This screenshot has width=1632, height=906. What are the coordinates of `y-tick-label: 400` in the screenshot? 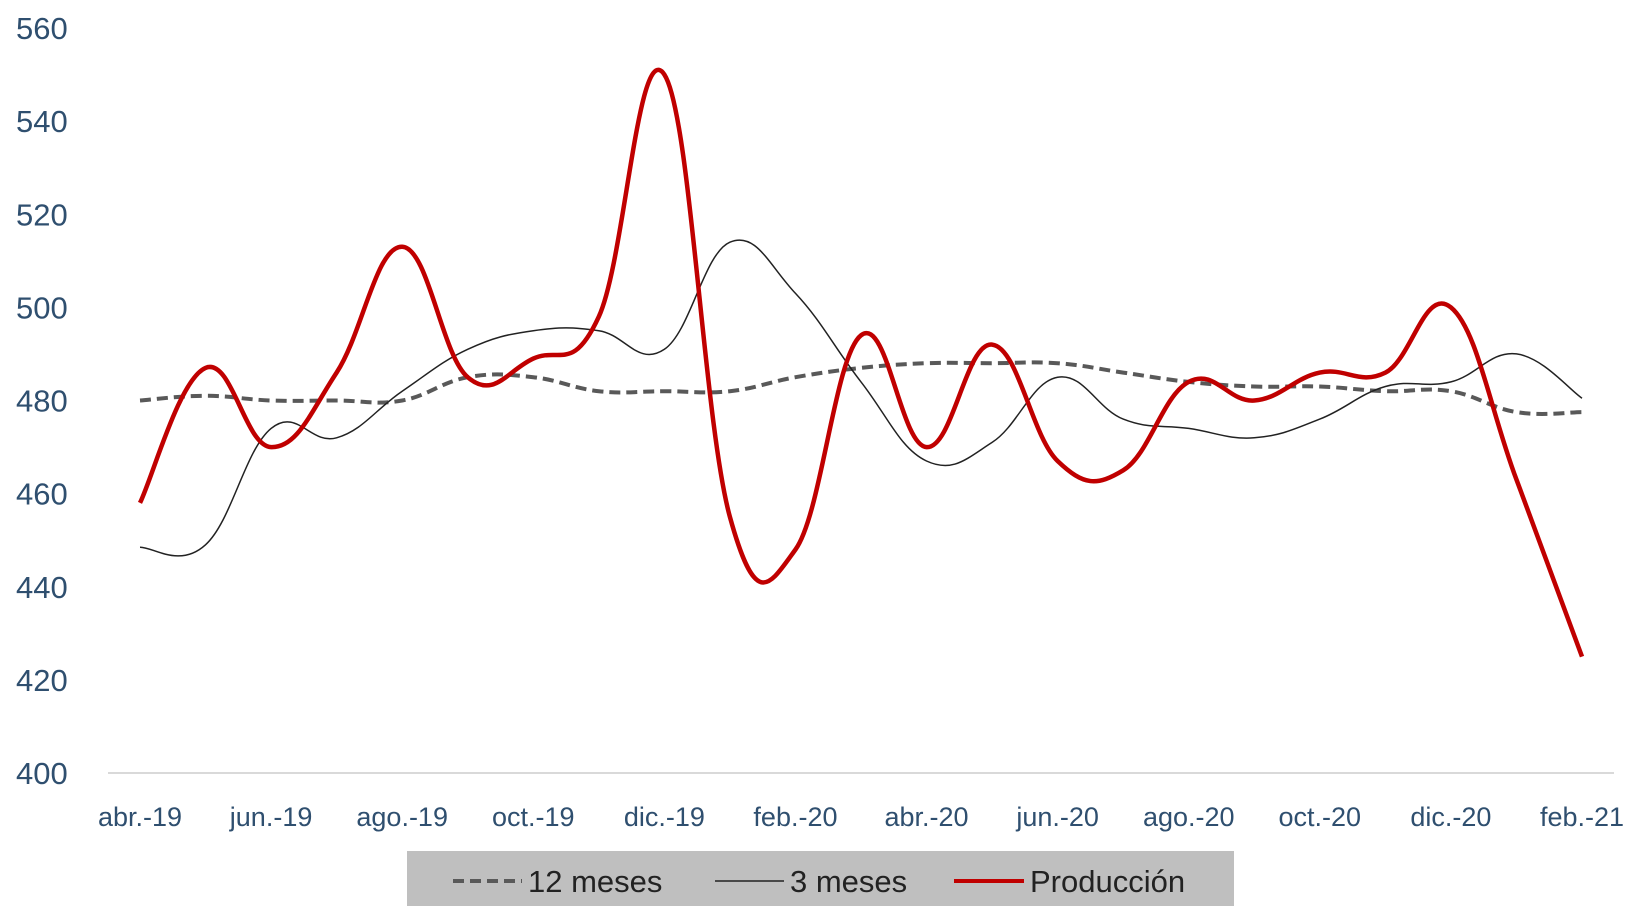 It's located at (42, 773).